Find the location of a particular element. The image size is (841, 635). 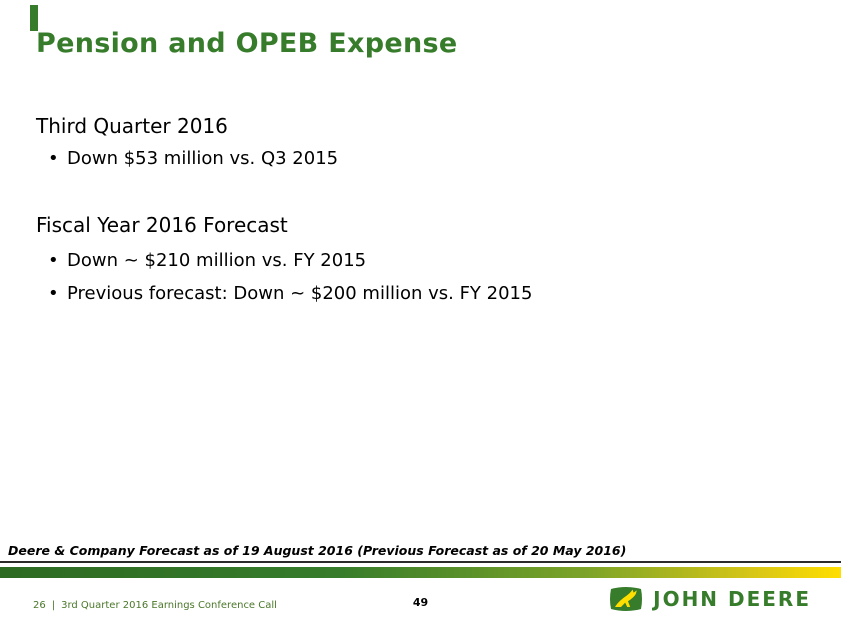

gradient-bar is located at coordinates (420, 572).